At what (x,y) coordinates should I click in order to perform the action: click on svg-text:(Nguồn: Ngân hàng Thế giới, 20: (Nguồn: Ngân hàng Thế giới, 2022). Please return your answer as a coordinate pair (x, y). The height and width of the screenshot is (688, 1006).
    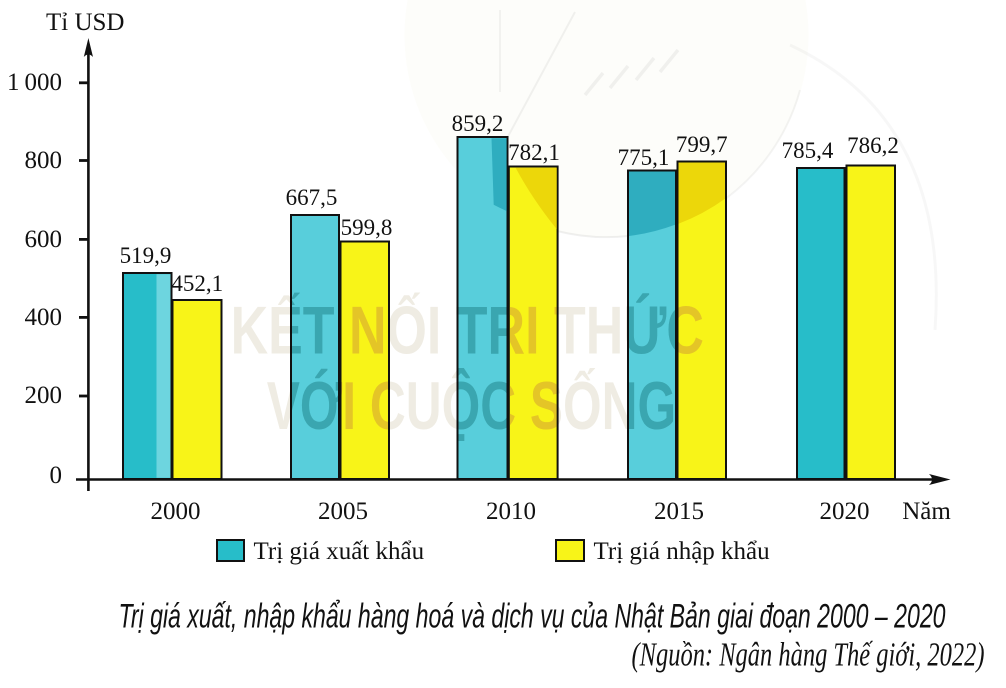
    Looking at the image, I should click on (808, 655).